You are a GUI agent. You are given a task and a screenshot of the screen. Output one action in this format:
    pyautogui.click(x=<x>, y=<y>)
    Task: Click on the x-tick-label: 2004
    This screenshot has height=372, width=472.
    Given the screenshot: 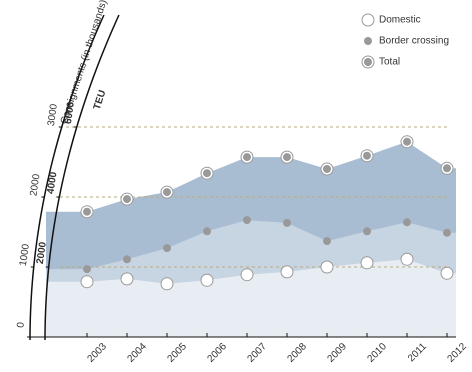 What is the action you would take?
    pyautogui.click(x=137, y=353)
    